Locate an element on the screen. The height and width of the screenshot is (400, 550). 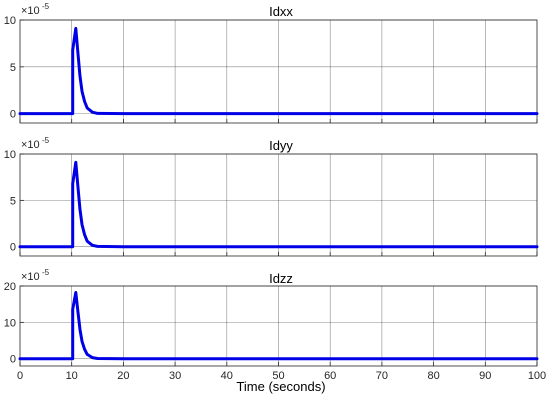
x-tick-label: 30 is located at coordinates (175, 376).